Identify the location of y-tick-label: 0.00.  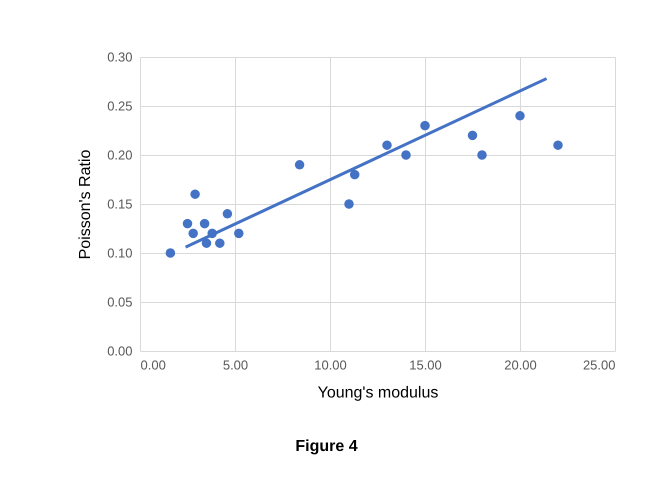
(119, 351).